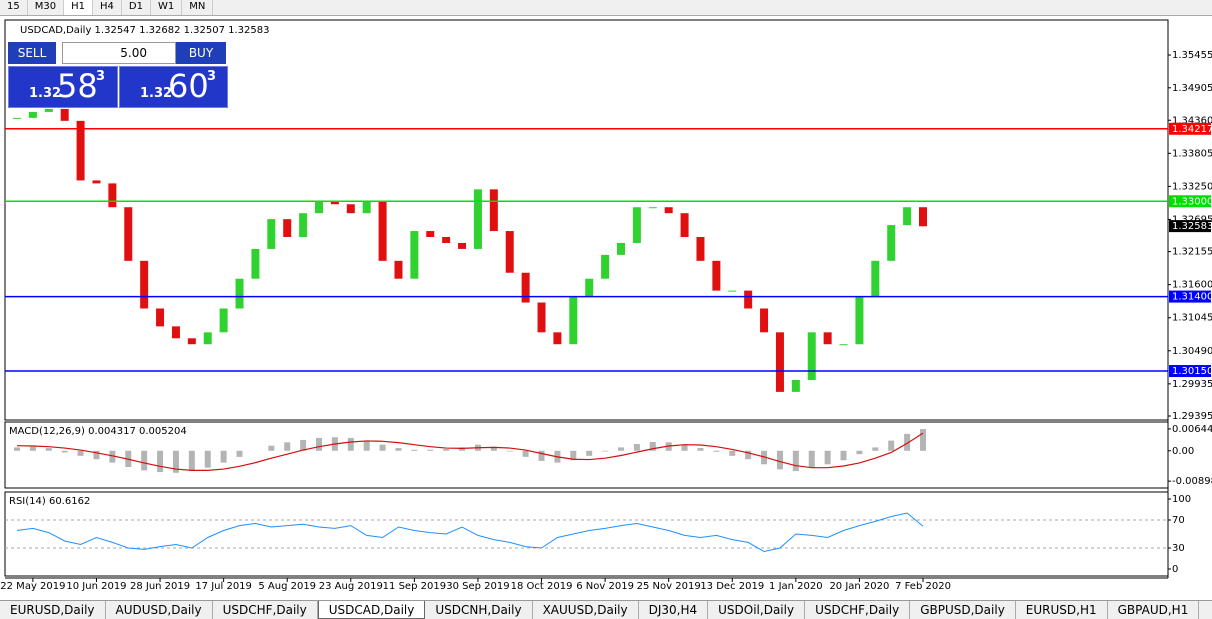 The width and height of the screenshot is (1212, 619). What do you see at coordinates (1154, 610) in the screenshot?
I see `chart-tab: GBPAUD,H1` at bounding box center [1154, 610].